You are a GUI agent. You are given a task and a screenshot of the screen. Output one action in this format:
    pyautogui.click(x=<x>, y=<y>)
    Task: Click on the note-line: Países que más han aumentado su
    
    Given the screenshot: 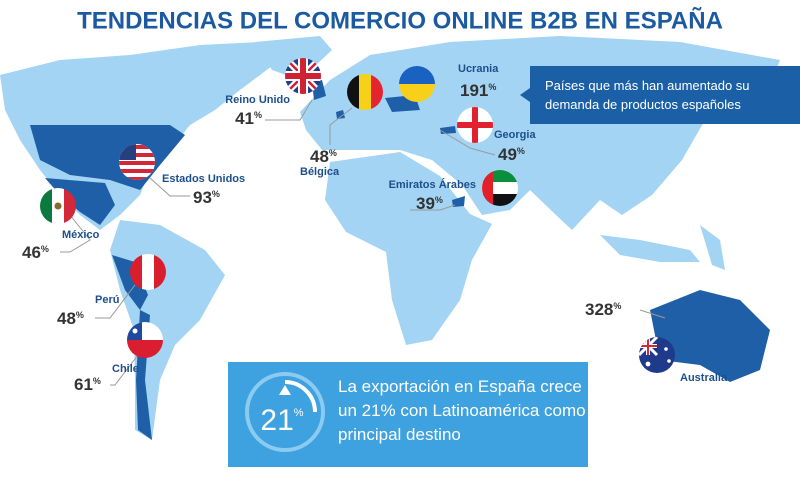 What is the action you would take?
    pyautogui.click(x=647, y=85)
    